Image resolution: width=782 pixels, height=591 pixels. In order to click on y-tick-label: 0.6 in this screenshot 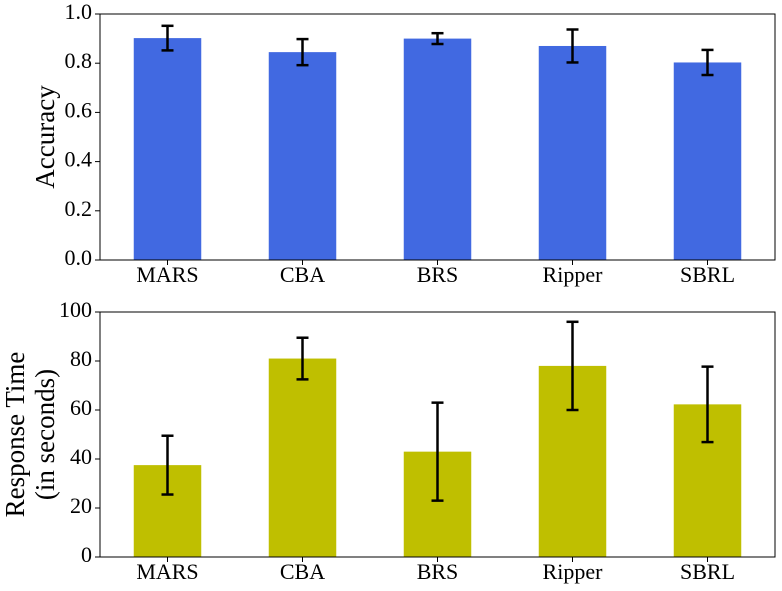, I will do `click(79, 109)`.